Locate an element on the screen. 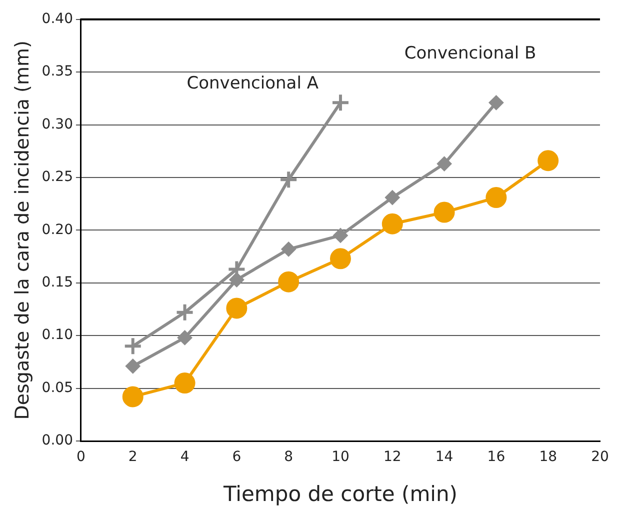 This screenshot has height=520, width=622. x-tick-label: 12 is located at coordinates (392, 457).